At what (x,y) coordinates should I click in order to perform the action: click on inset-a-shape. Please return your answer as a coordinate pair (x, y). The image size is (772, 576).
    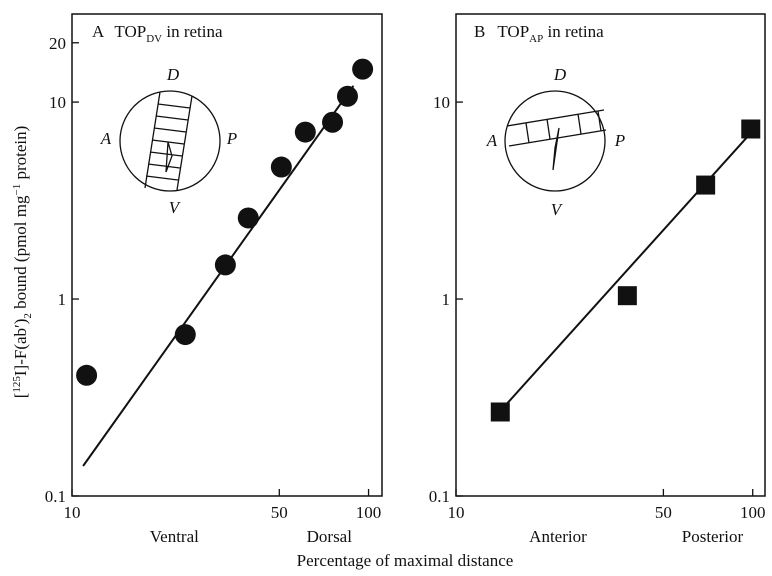
    Looking at the image, I should click on (170, 141).